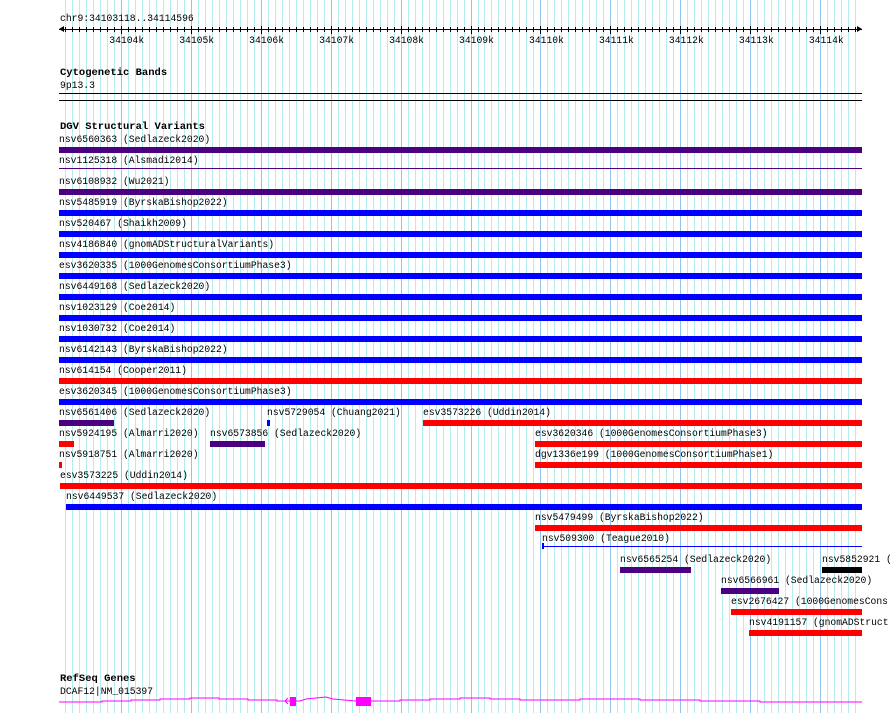 The width and height of the screenshot is (890, 713). Describe the element at coordinates (487, 412) in the screenshot. I see `variant-label: esv3573226 (Uddin2014)` at that location.